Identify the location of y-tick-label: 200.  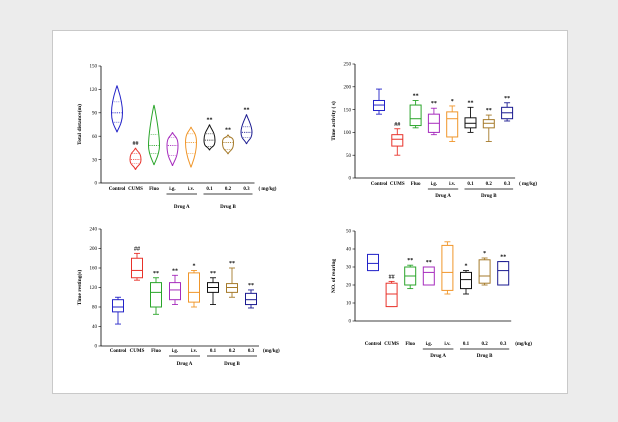
(94, 249).